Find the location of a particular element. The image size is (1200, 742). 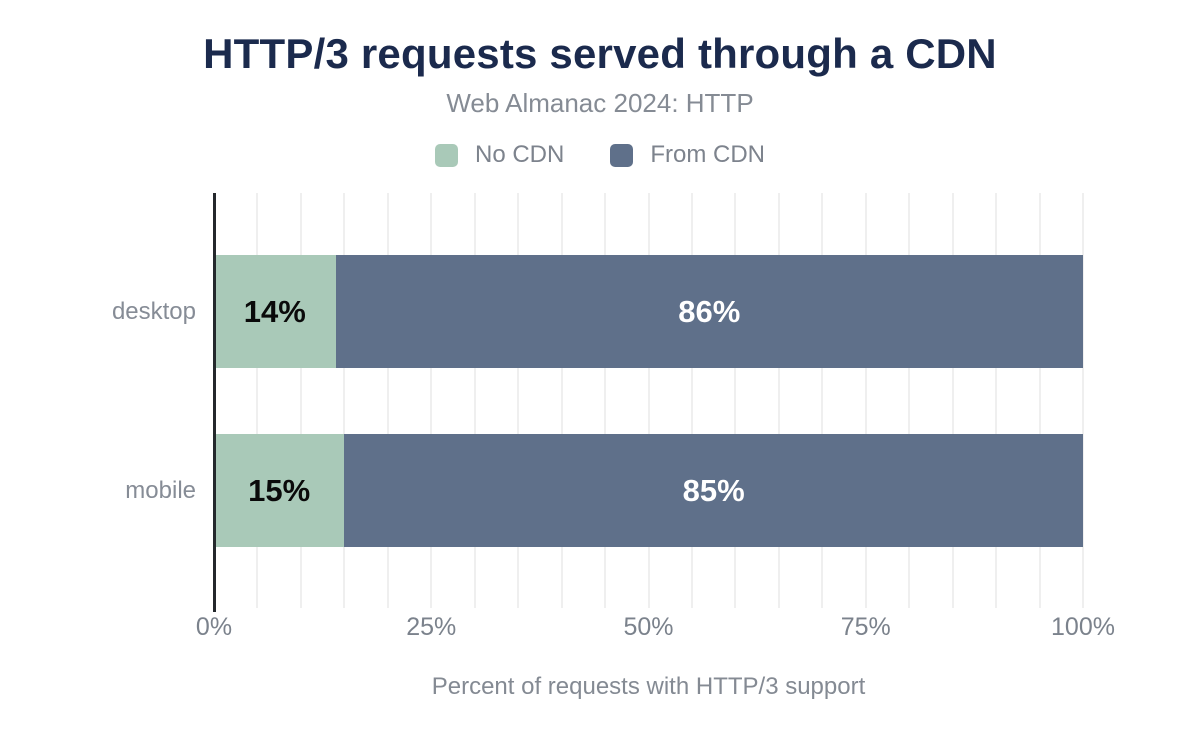

category-label-mobile: mobile is located at coordinates (160, 490).